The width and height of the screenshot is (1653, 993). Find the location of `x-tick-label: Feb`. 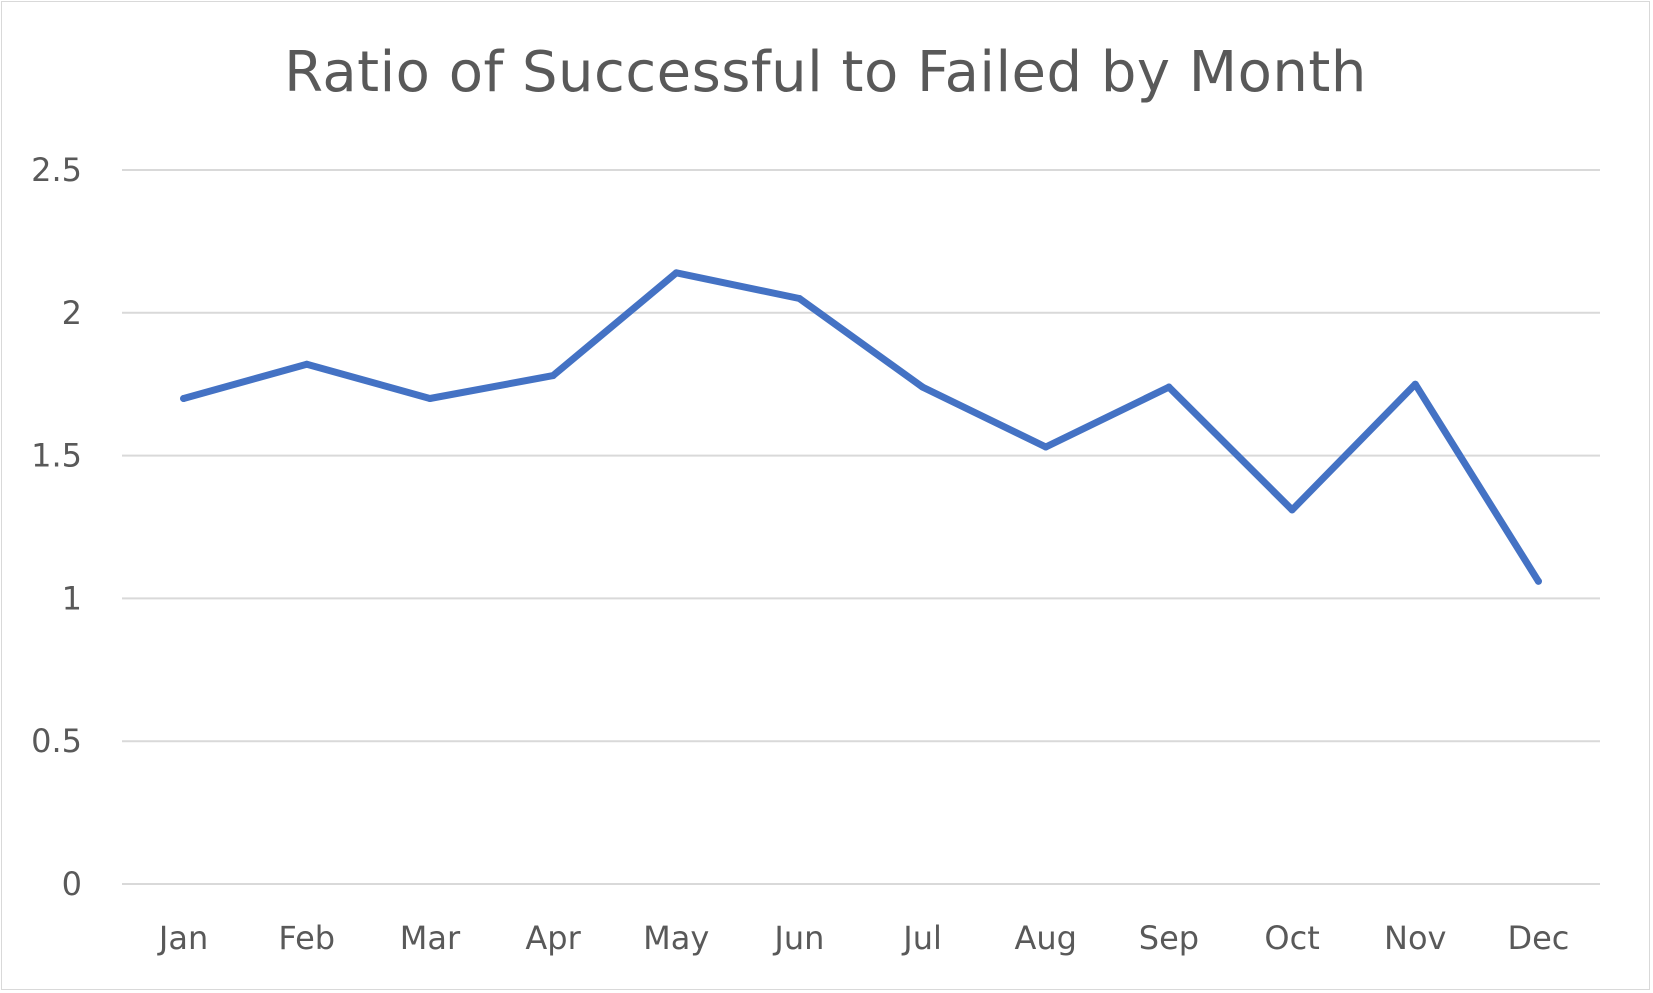

x-tick-label: Feb is located at coordinates (306, 938).